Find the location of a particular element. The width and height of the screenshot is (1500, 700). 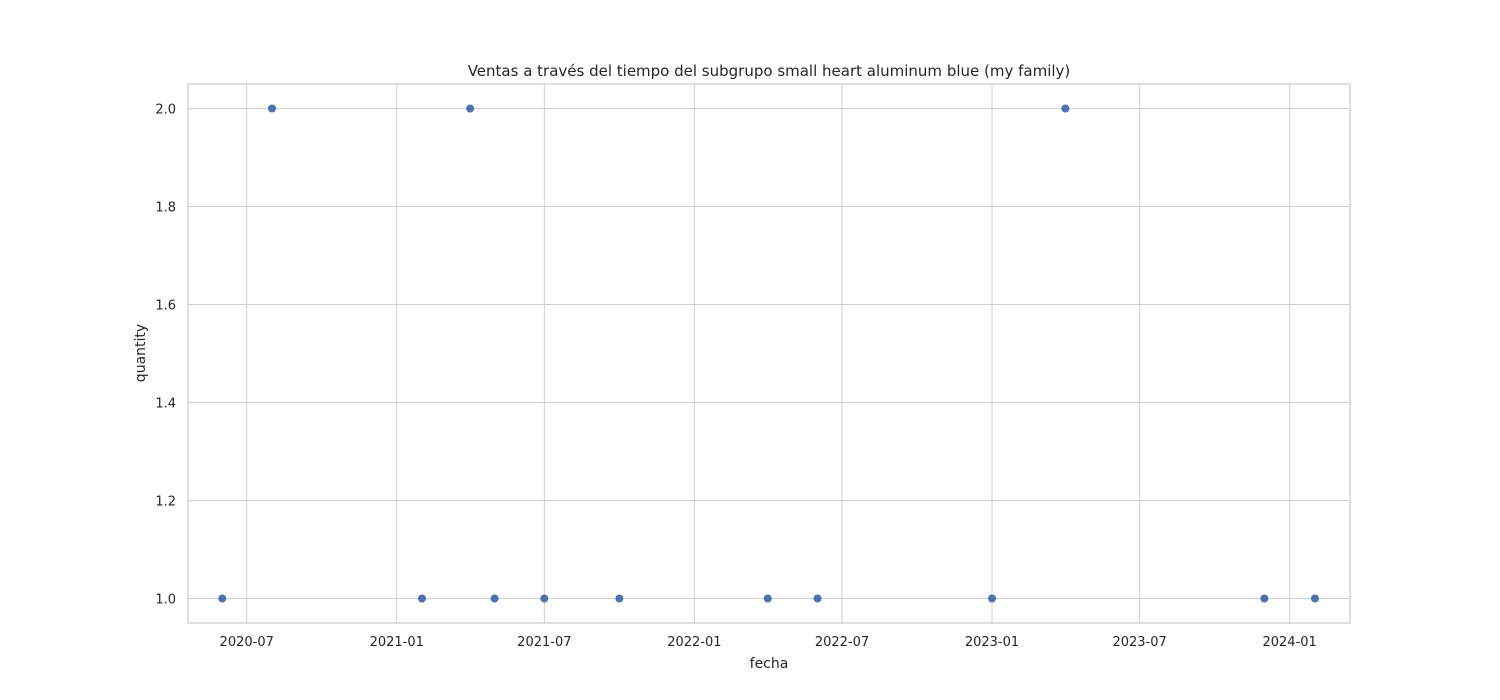

y-tick-label: 2.0 is located at coordinates (165, 110).